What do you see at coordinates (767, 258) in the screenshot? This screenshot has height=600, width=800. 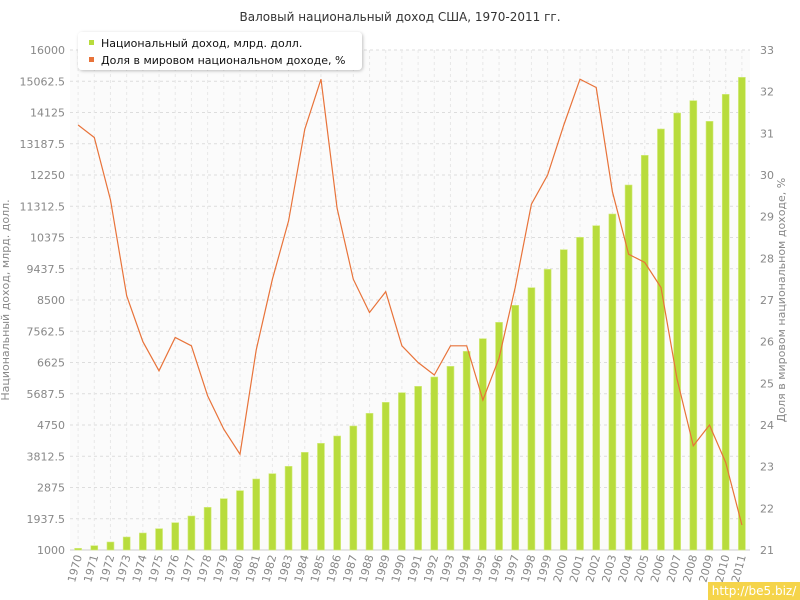 I see `right-tick-label: 28` at bounding box center [767, 258].